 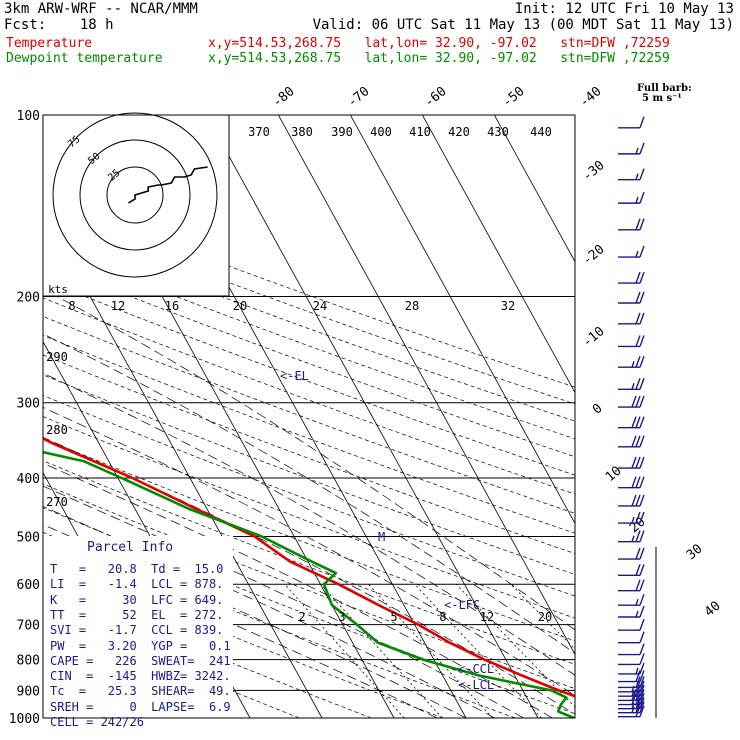 What do you see at coordinates (49, 43) in the screenshot?
I see `temperature-legend: Temperature` at bounding box center [49, 43].